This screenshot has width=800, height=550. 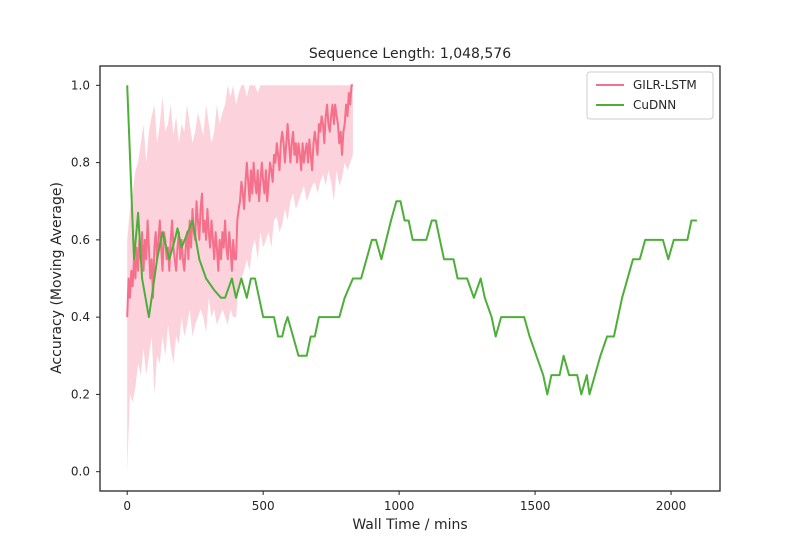 What do you see at coordinates (409, 525) in the screenshot?
I see `x-axis-label: Wall Time / mins` at bounding box center [409, 525].